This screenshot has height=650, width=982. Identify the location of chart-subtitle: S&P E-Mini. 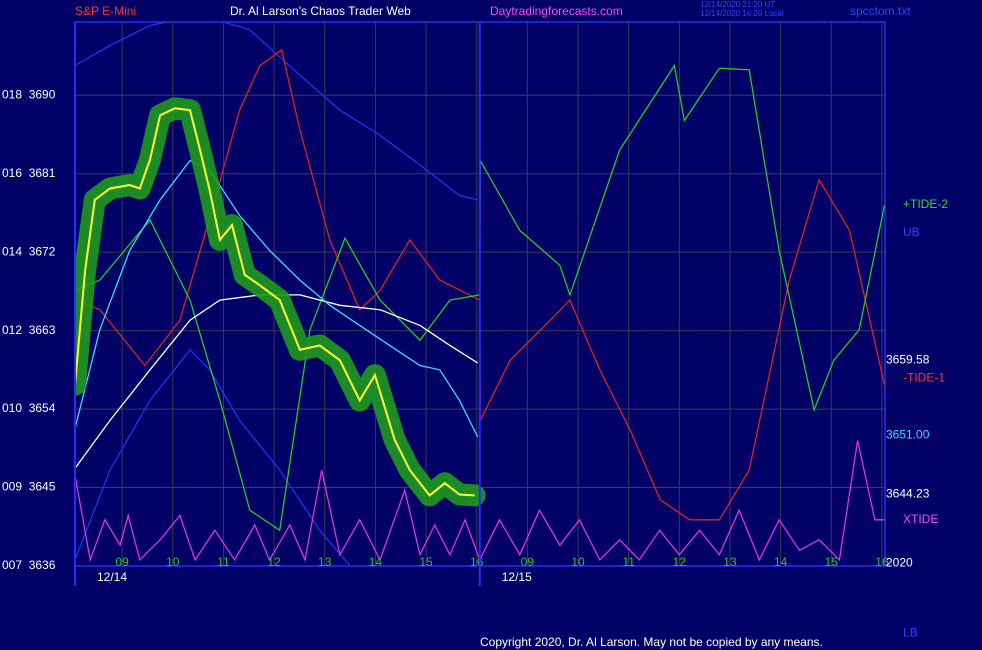
(105, 11).